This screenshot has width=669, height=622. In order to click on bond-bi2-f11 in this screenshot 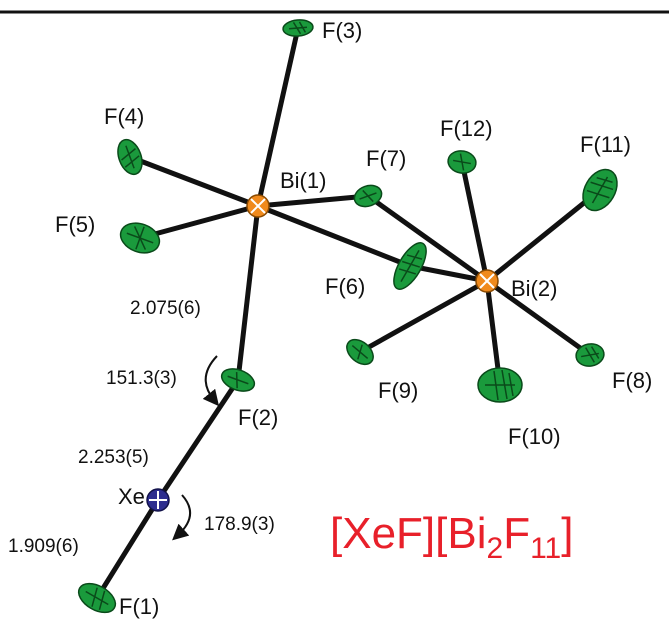, I will do `click(543, 235)`.